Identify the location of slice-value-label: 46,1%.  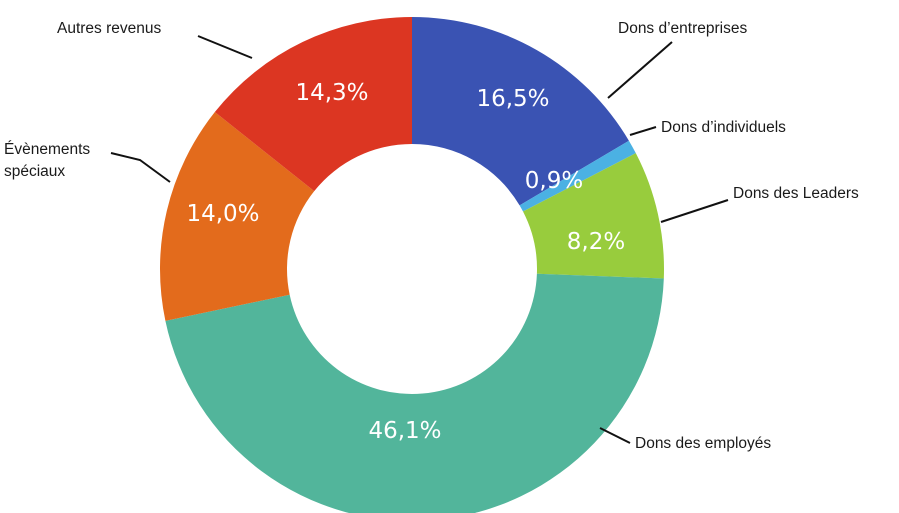
(404, 431).